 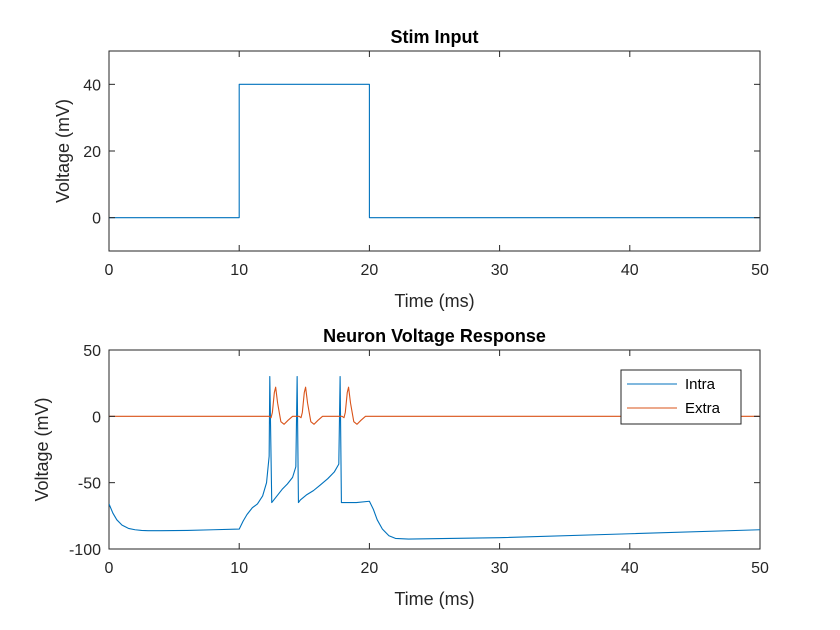 What do you see at coordinates (630, 270) in the screenshot?
I see `stim-input-x-tick-label: 40` at bounding box center [630, 270].